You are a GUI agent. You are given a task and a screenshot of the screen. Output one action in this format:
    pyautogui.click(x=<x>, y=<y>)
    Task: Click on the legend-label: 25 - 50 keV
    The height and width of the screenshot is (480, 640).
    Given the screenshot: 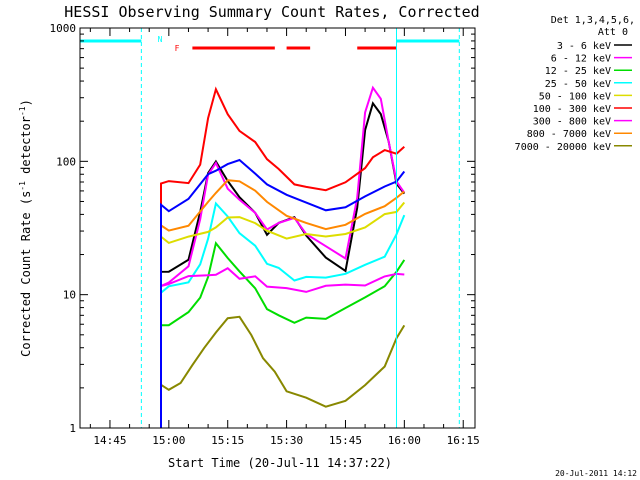 What is the action you would take?
    pyautogui.click(x=578, y=84)
    